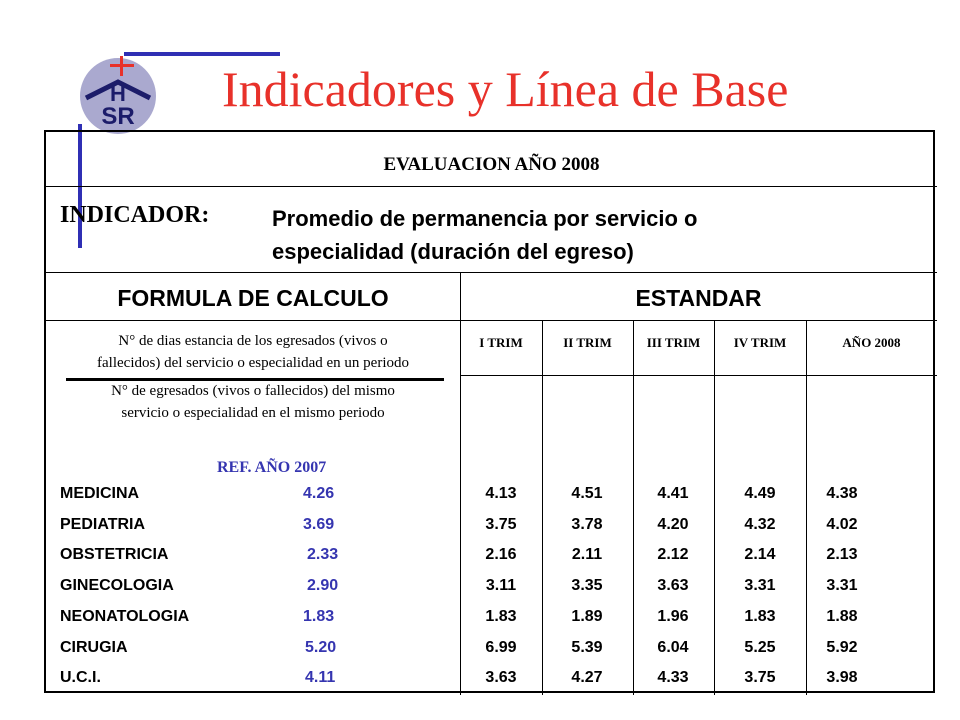 The image size is (960, 720). I want to click on service-value-cell: 4.20, so click(673, 524).